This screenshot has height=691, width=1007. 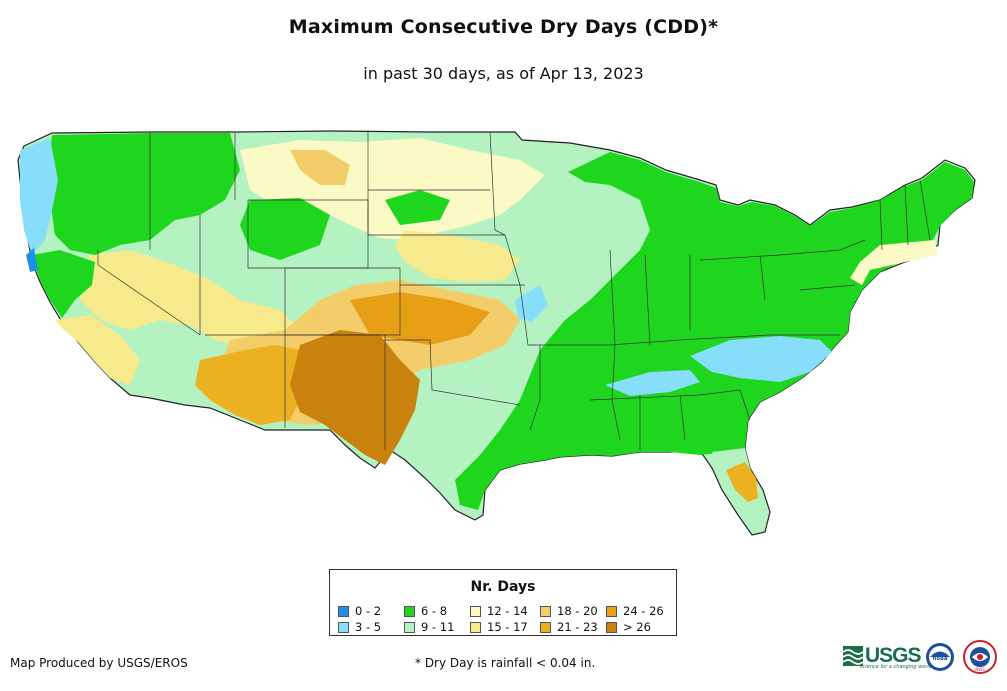 I want to click on usgs-logo: USGS, so click(x=882, y=656).